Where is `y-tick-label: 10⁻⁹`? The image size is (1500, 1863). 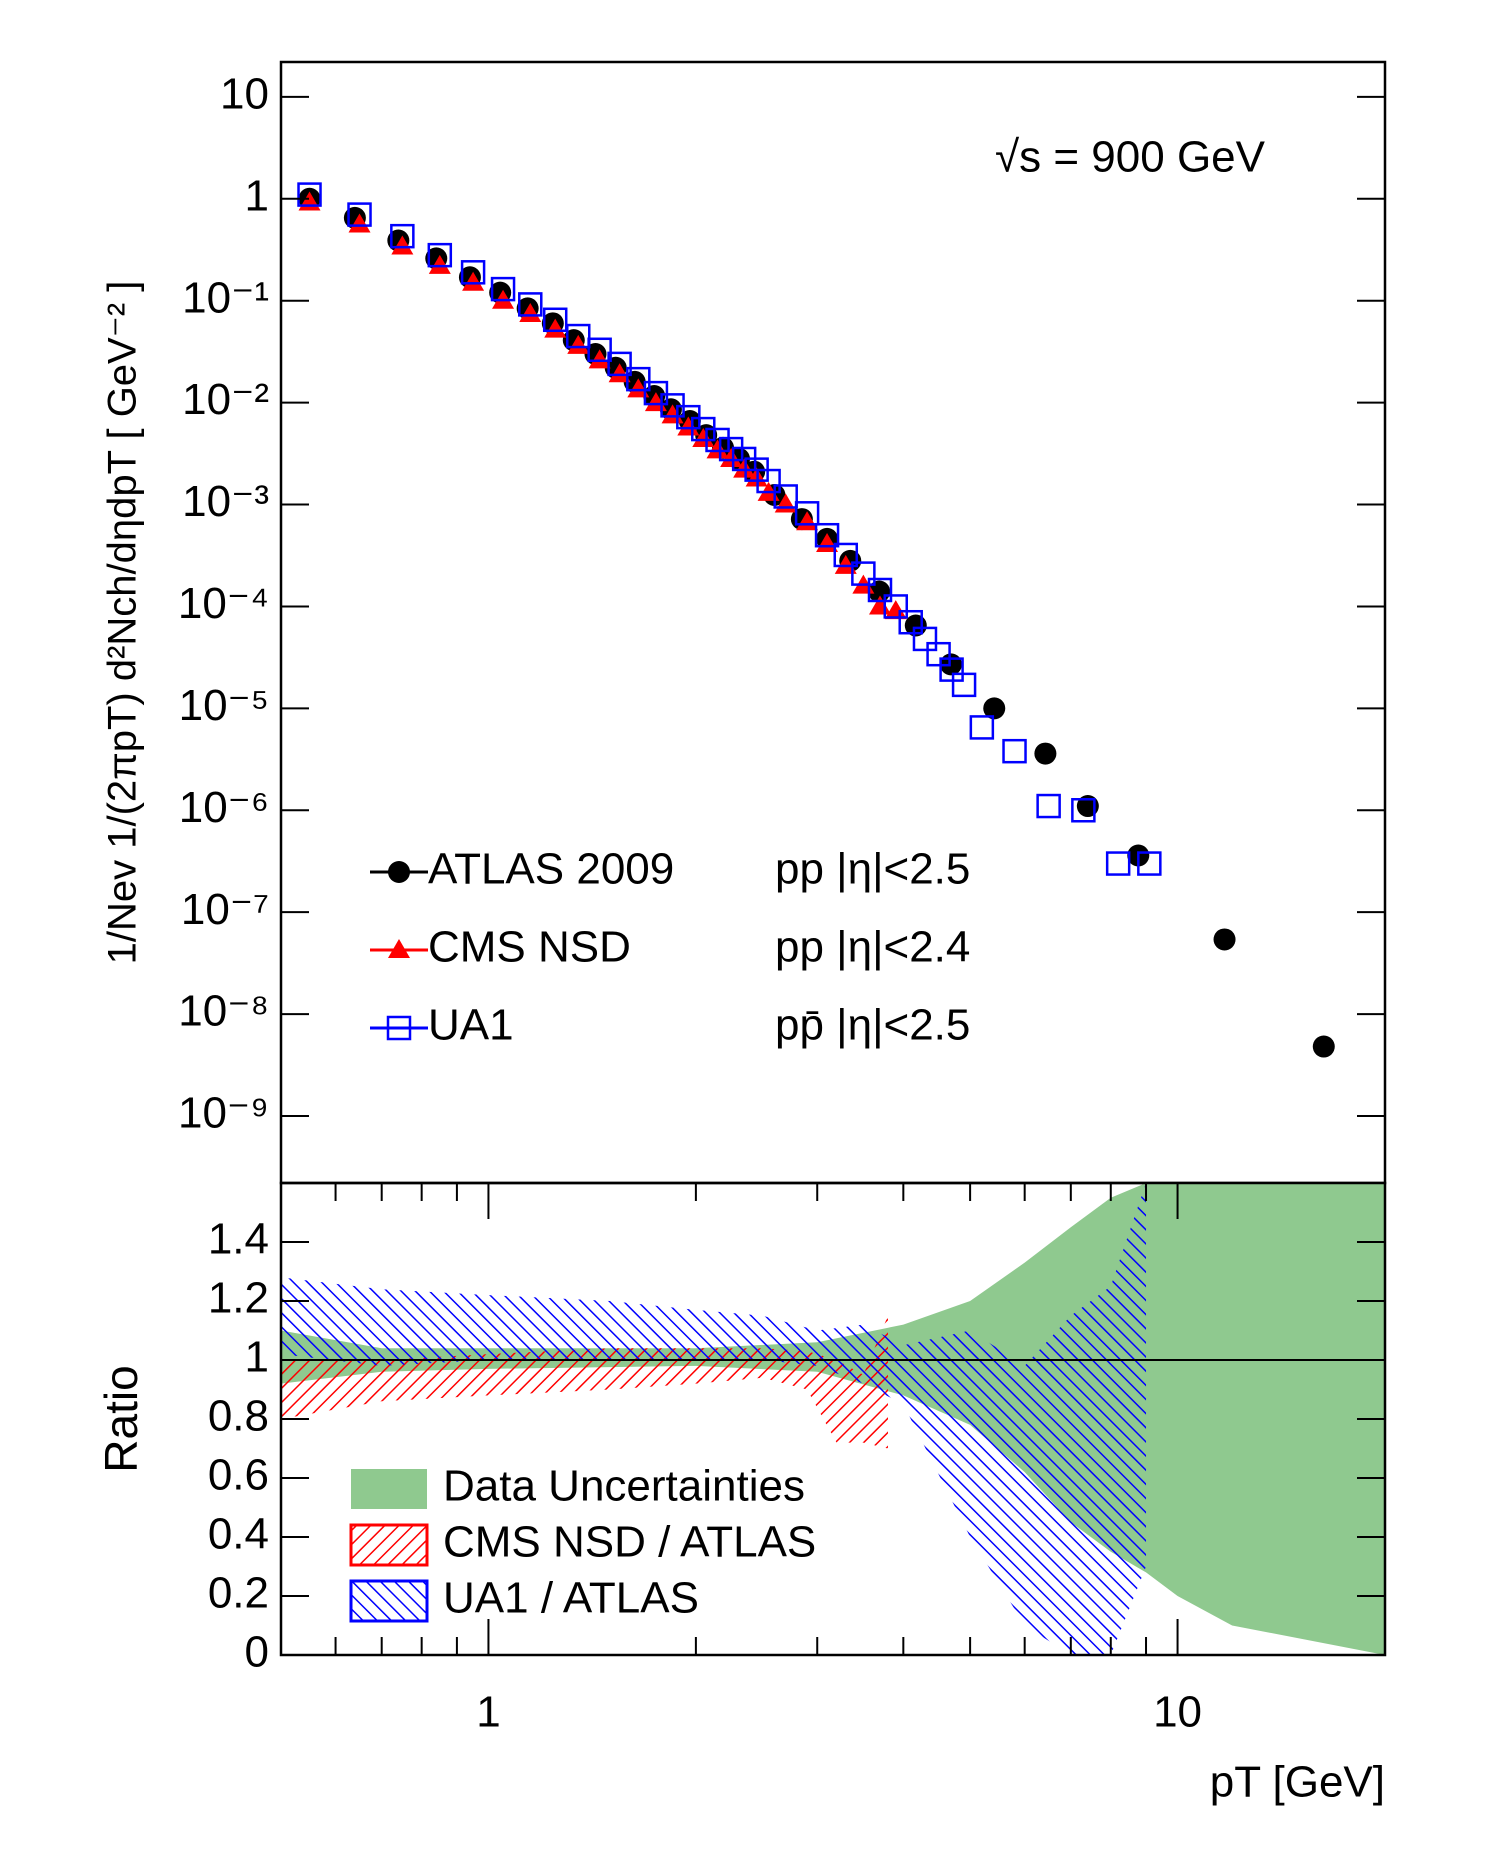 y-tick-label: 10⁻⁹ is located at coordinates (223, 1113).